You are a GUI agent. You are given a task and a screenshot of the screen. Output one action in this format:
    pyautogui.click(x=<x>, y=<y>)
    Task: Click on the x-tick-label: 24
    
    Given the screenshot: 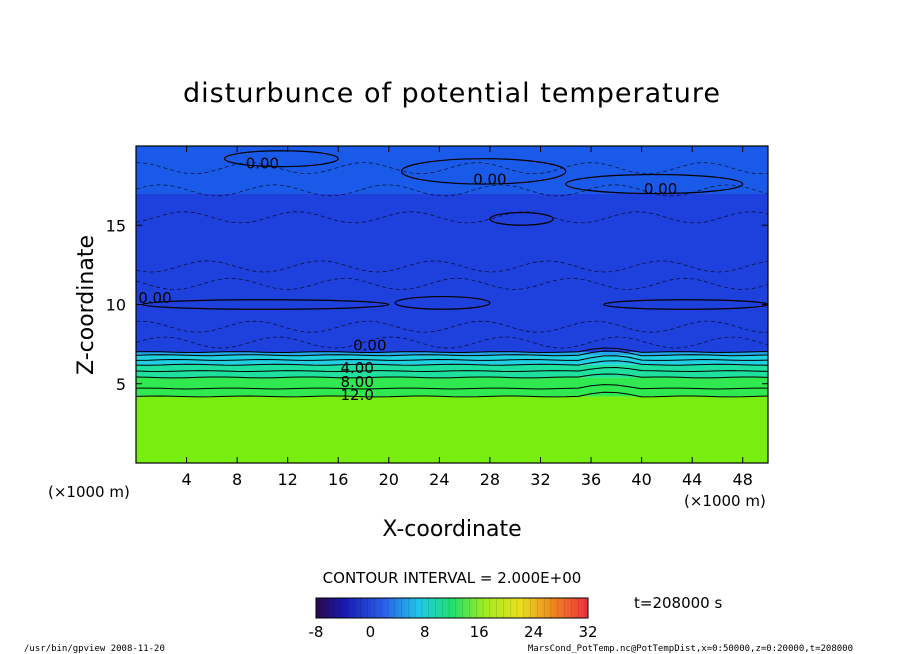 What is the action you would take?
    pyautogui.click(x=439, y=479)
    